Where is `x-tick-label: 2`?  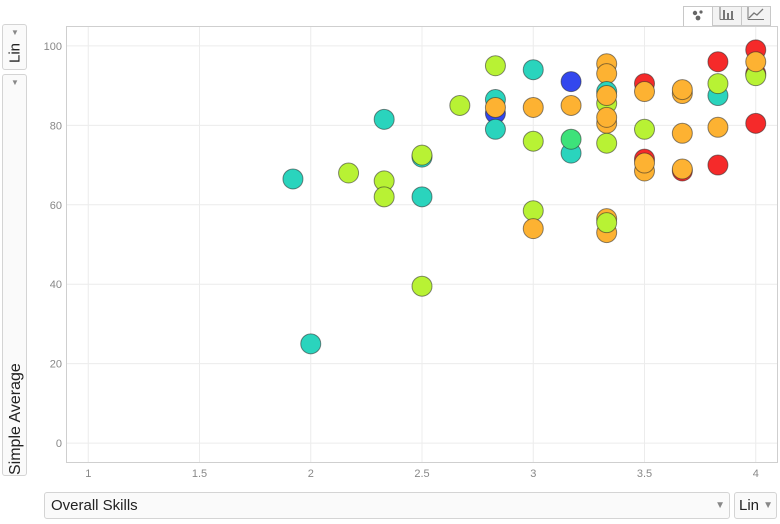 x-tick-label: 2 is located at coordinates (311, 474).